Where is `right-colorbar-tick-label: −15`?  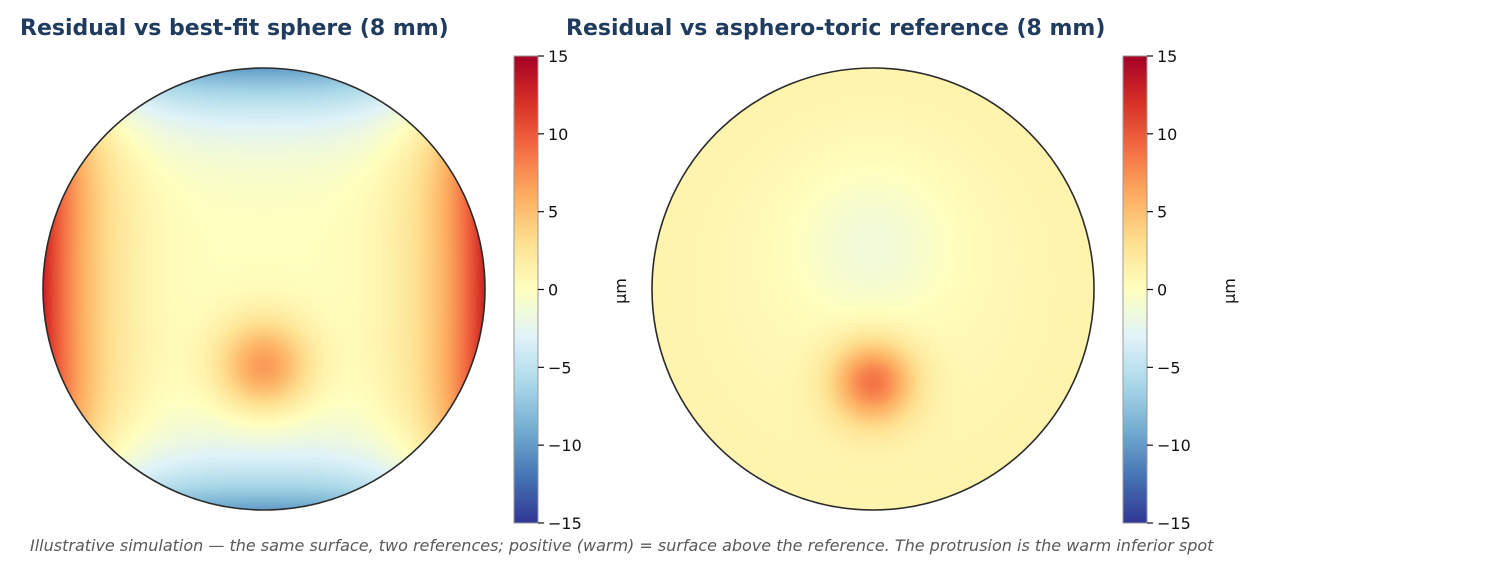 right-colorbar-tick-label: −15 is located at coordinates (1174, 523).